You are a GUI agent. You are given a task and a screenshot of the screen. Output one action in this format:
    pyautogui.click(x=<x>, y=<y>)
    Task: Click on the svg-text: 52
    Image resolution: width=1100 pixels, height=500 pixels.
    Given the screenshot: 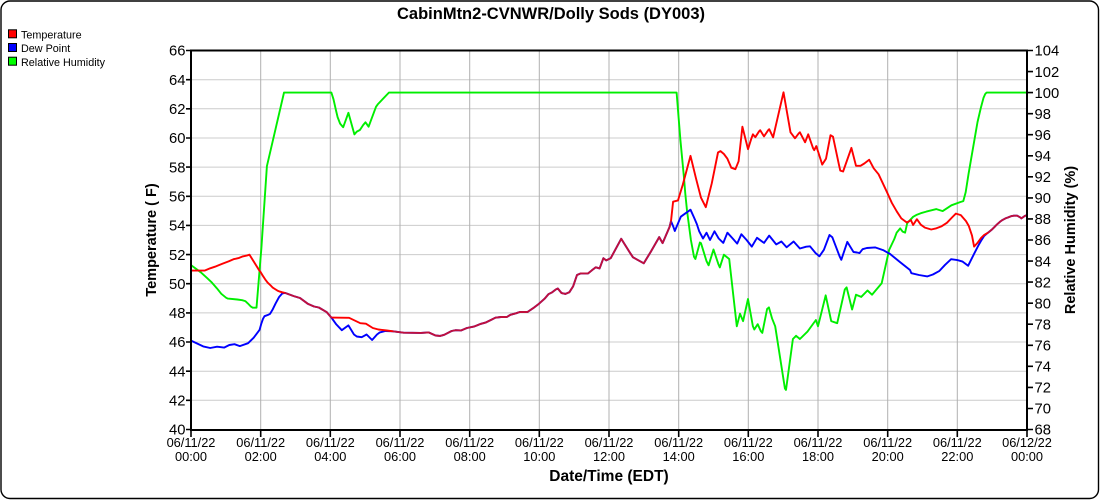 What is the action you would take?
    pyautogui.click(x=177, y=256)
    